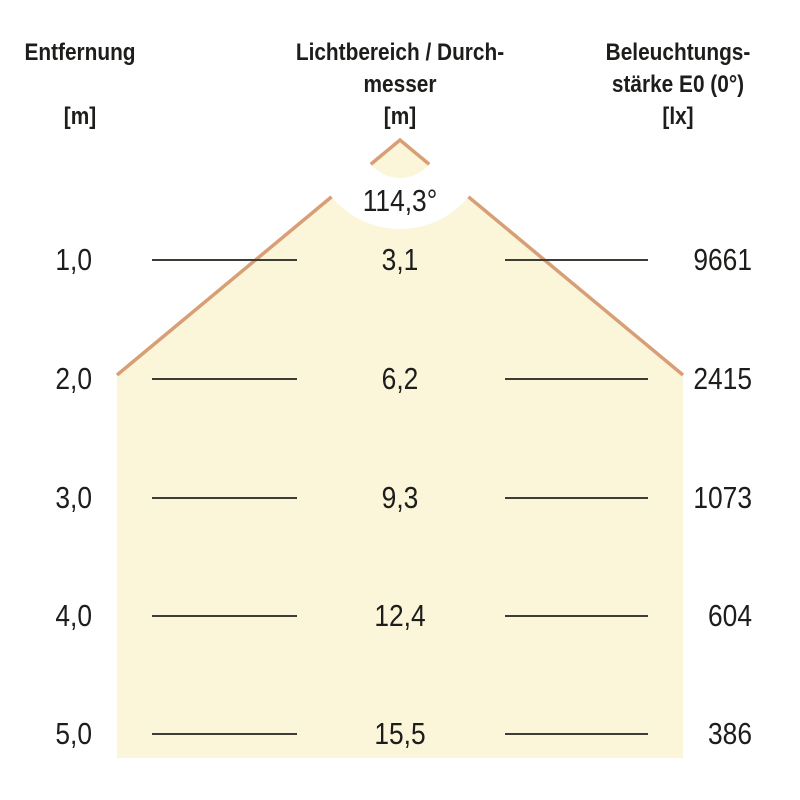  I want to click on table-row: 4,0 12,4 604, so click(400, 616).